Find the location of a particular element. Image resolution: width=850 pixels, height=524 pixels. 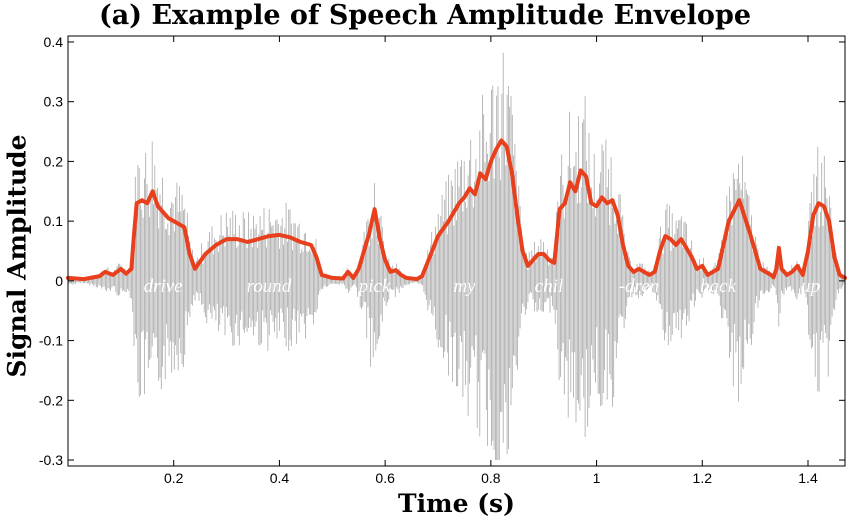

x-tick-label: 1.2 is located at coordinates (703, 478).